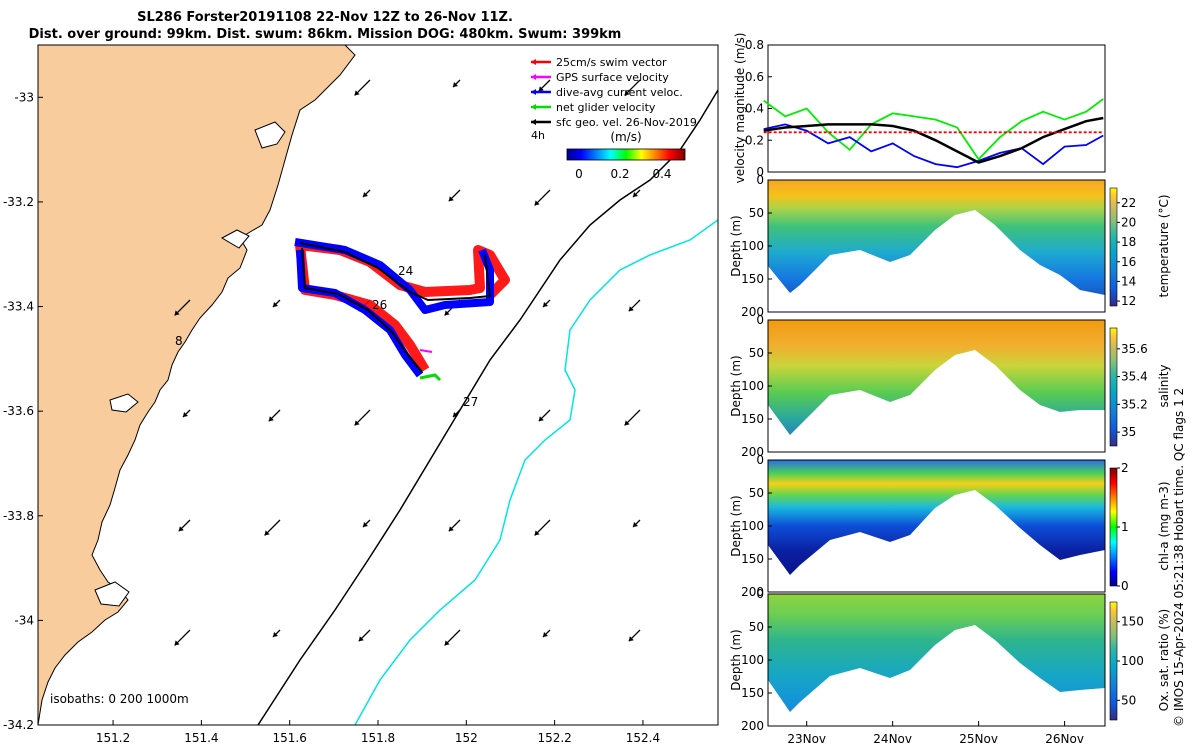 Image resolution: width=1200 pixels, height=750 pixels. What do you see at coordinates (978, 739) in the screenshot?
I see `time-tick-label: 25Nov` at bounding box center [978, 739].